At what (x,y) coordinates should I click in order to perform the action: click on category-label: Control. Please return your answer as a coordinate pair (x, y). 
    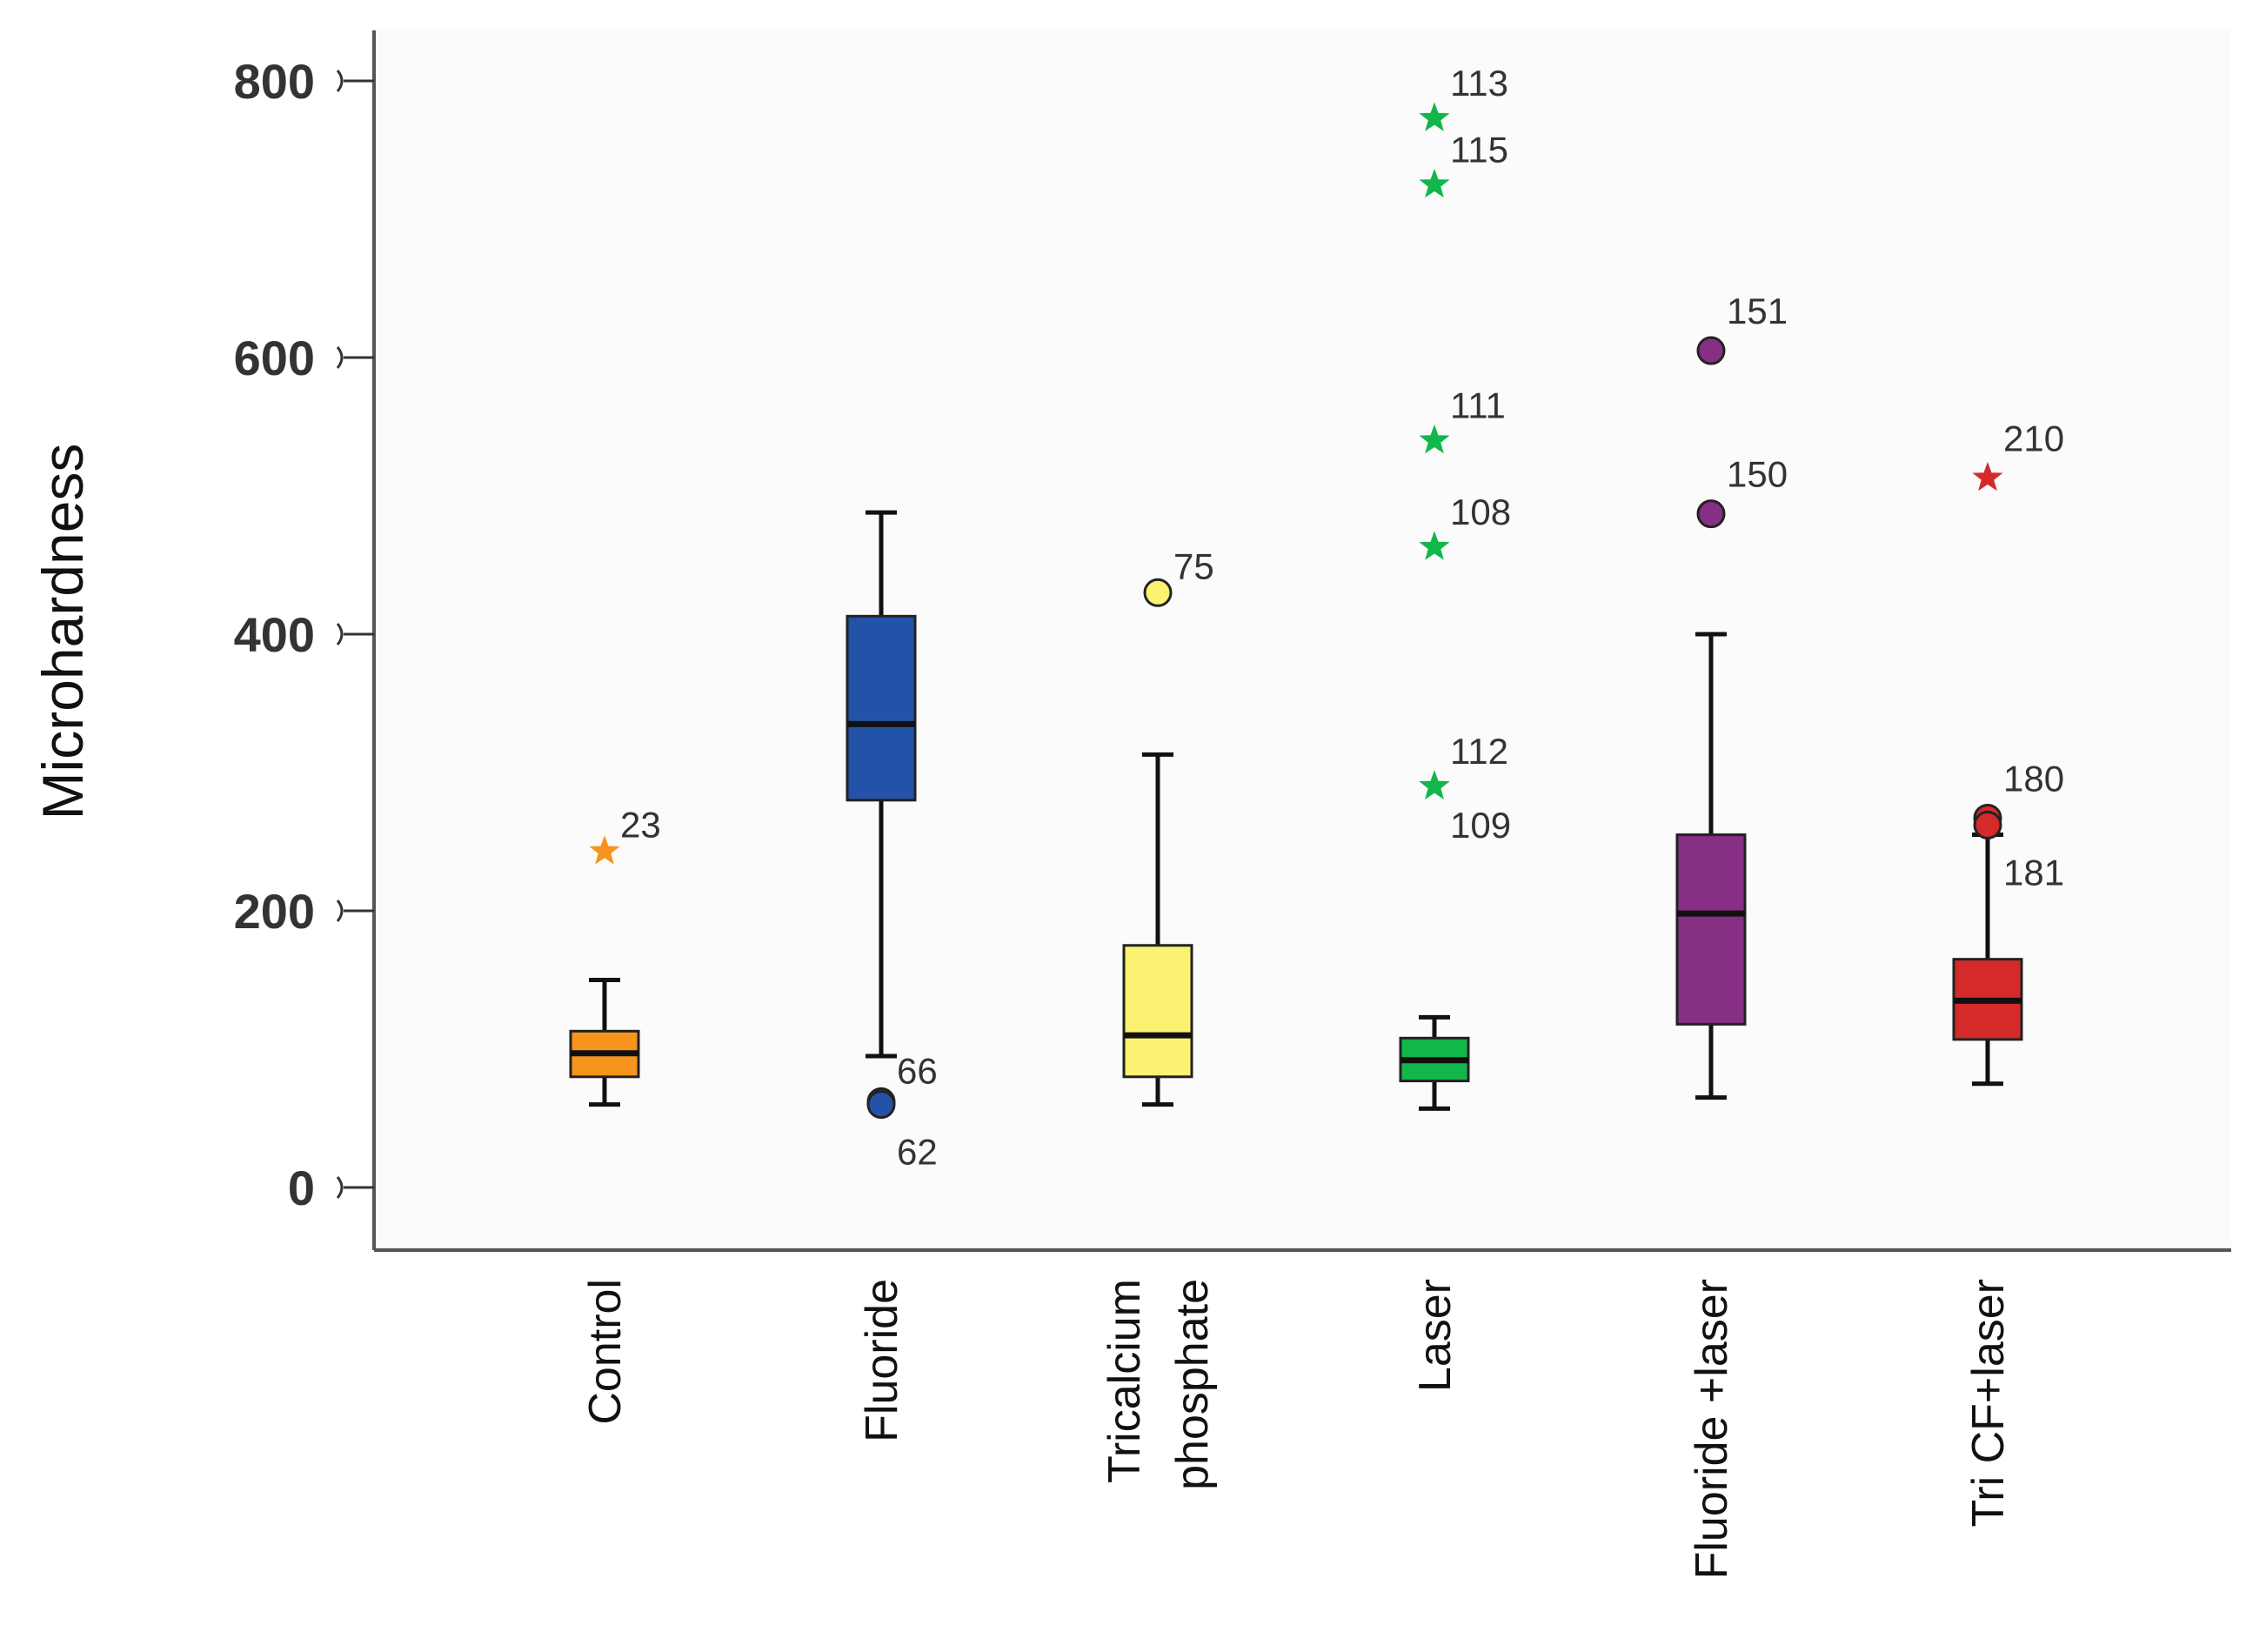
    Looking at the image, I should click on (605, 1352).